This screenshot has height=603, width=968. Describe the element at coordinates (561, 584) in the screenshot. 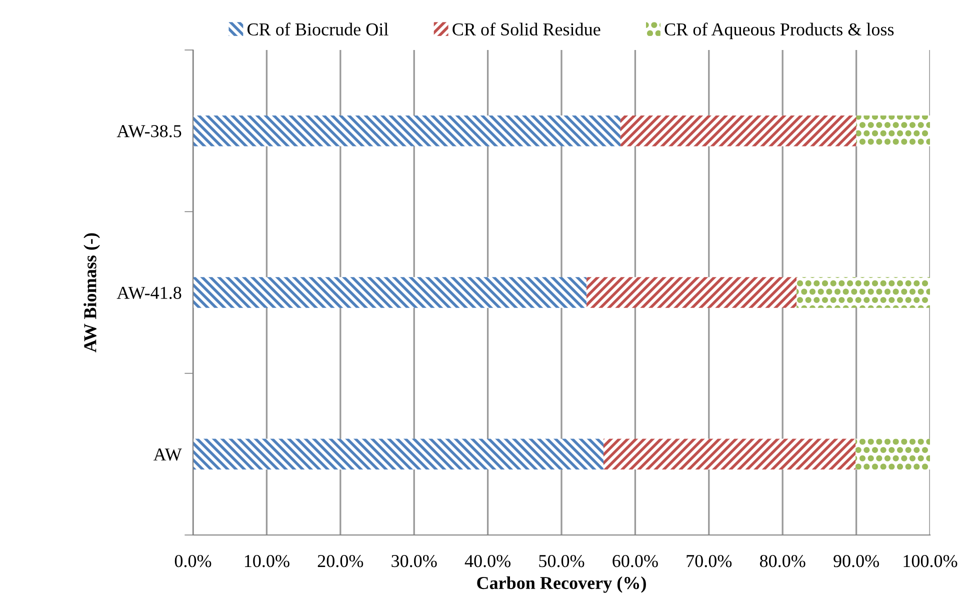

I see `x-axis-title: Carbon Recovery (%)` at that location.